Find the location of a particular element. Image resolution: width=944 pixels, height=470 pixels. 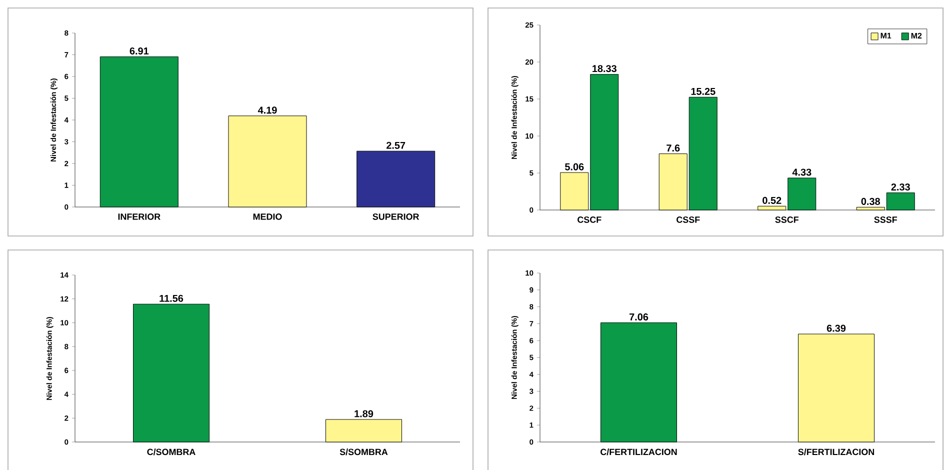

x-tick-label: SUPERIOR is located at coordinates (396, 217).